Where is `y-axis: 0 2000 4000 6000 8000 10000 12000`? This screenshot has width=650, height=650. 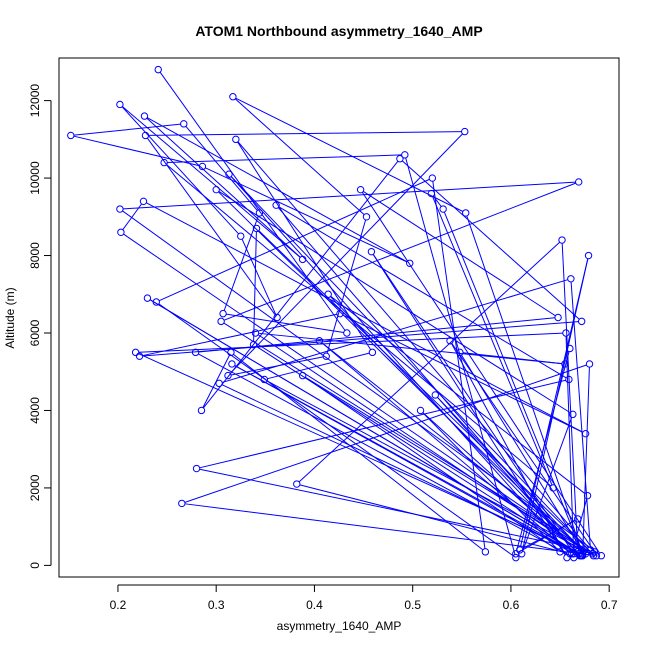 y-axis: 0 2000 4000 6000 8000 10000 12000 is located at coordinates (40, 326).